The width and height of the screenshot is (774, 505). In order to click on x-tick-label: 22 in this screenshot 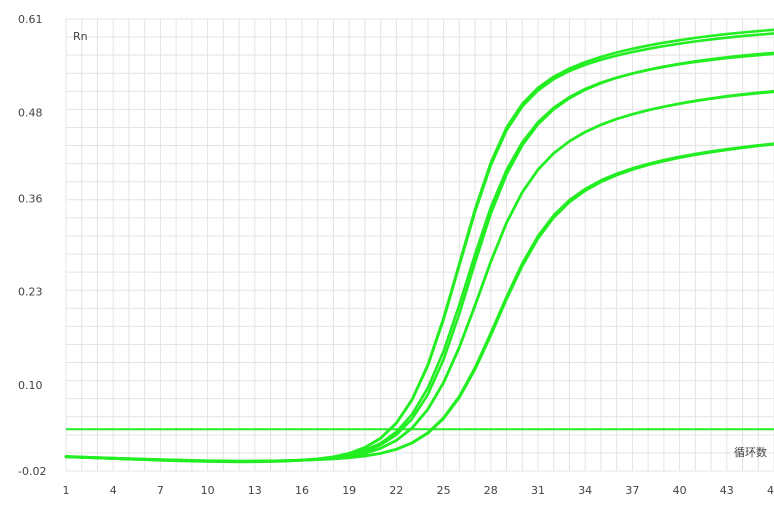, I will do `click(396, 490)`.